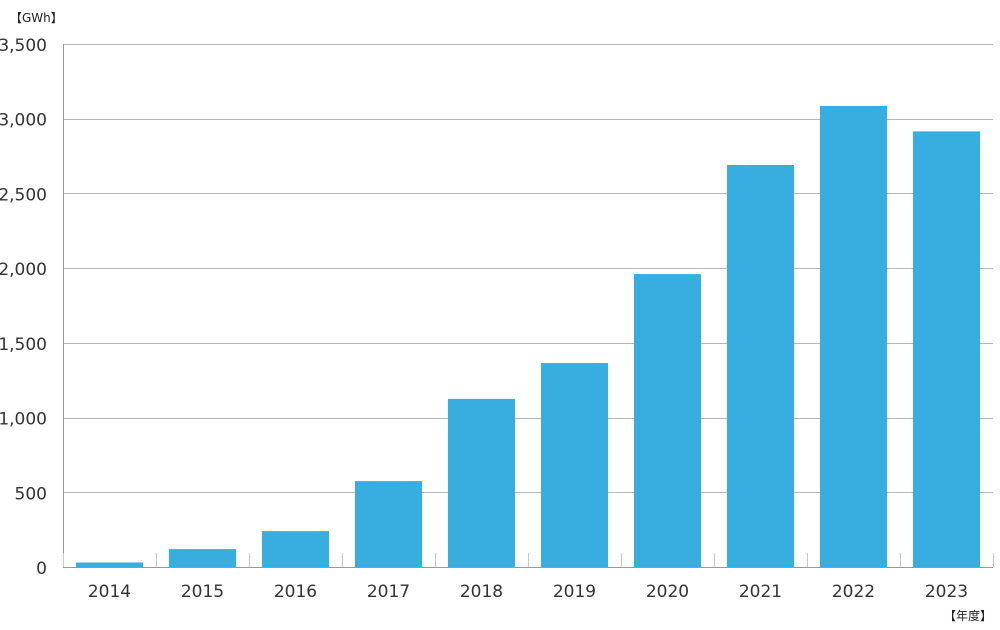  Describe the element at coordinates (109, 592) in the screenshot. I see `x-tick-label-2014: 2014` at that location.